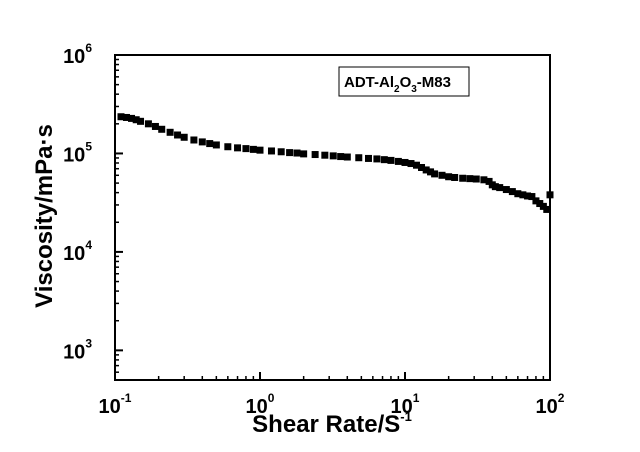 This screenshot has height=452, width=640. Describe the element at coordinates (434, 82) in the screenshot. I see `legend-text-part3: -M83` at that location.